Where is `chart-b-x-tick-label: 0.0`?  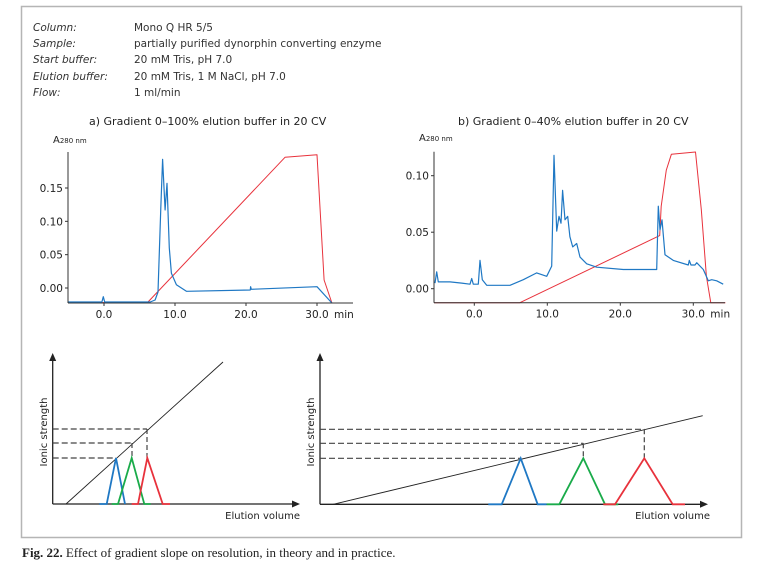
chart-b-x-tick-label: 0.0 is located at coordinates (474, 315).